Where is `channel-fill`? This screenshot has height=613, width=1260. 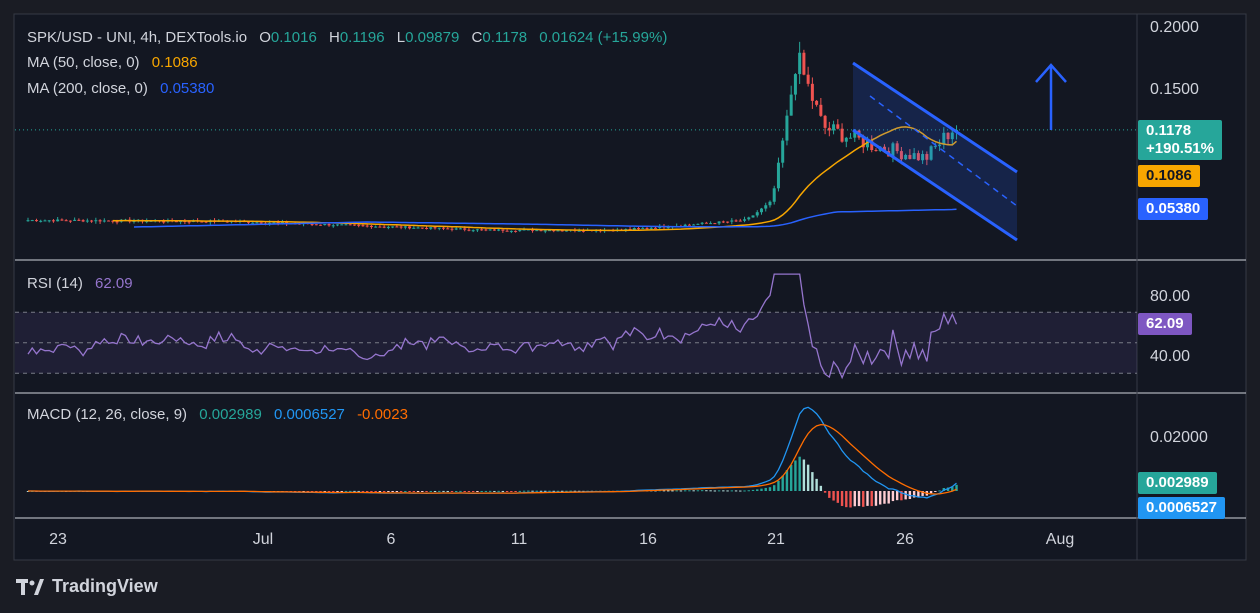 channel-fill is located at coordinates (935, 151).